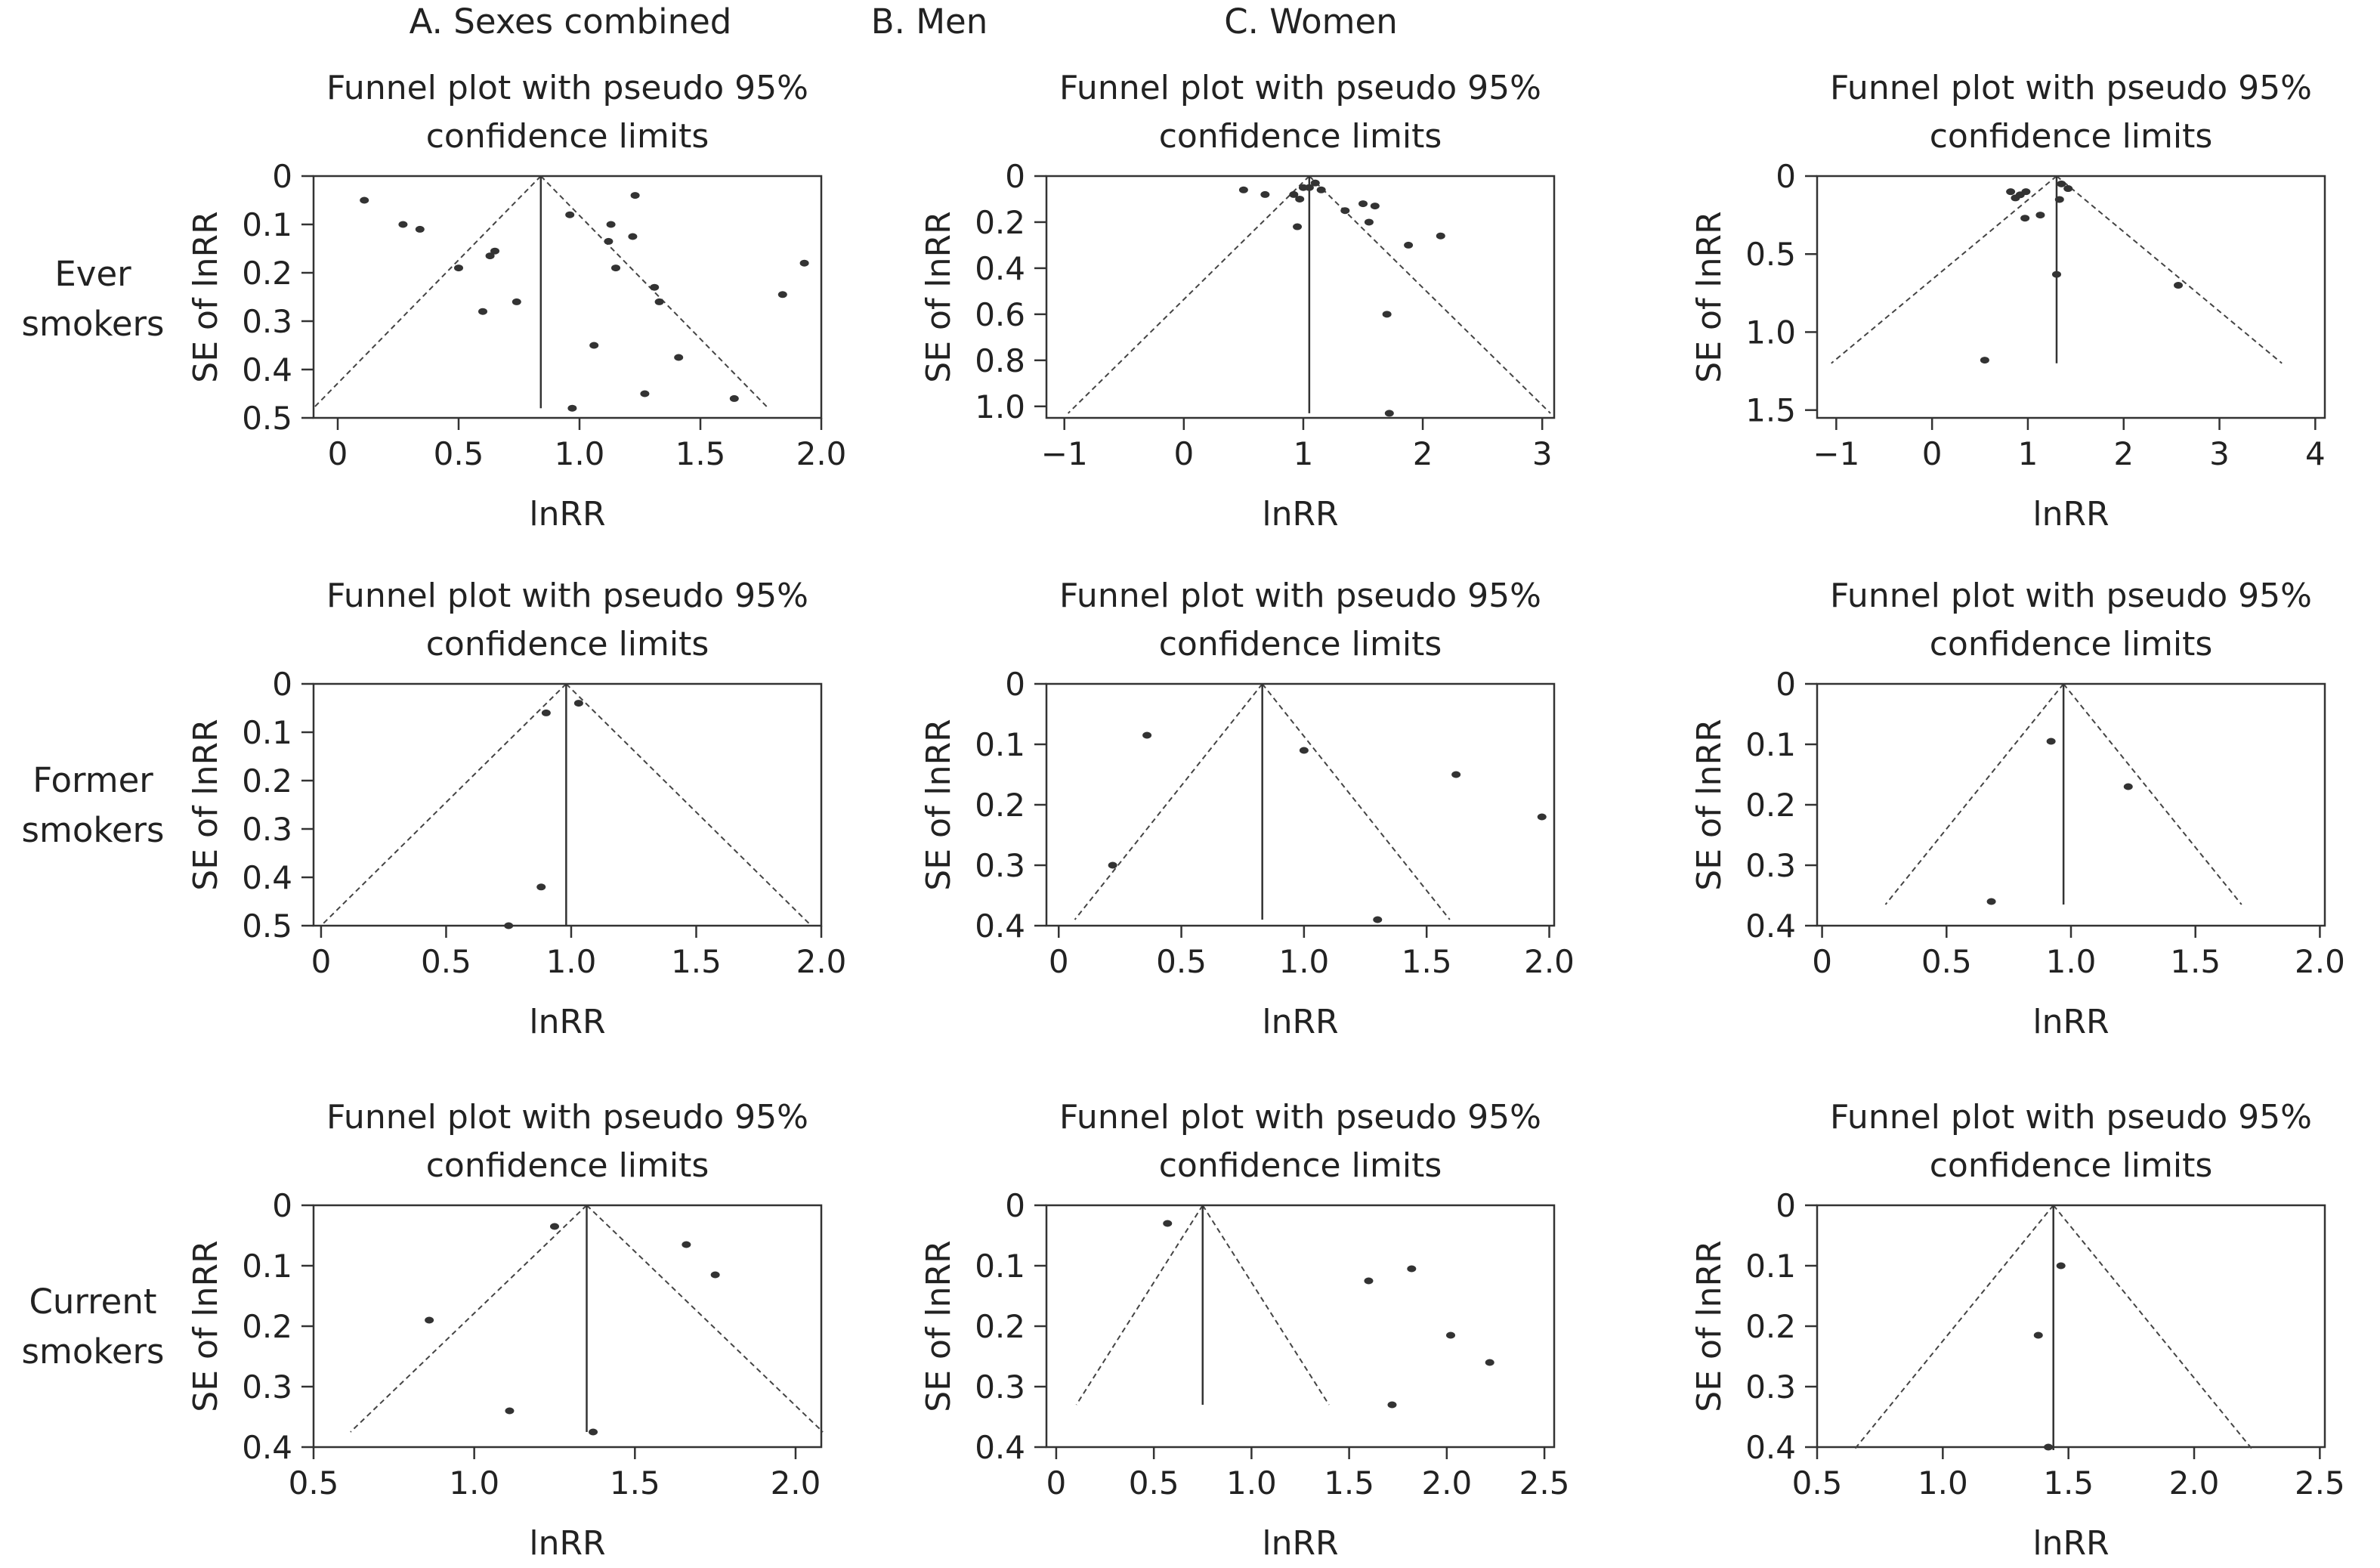 The width and height of the screenshot is (2380, 1568). I want to click on row-title-former-line1: Former, so click(92, 780).